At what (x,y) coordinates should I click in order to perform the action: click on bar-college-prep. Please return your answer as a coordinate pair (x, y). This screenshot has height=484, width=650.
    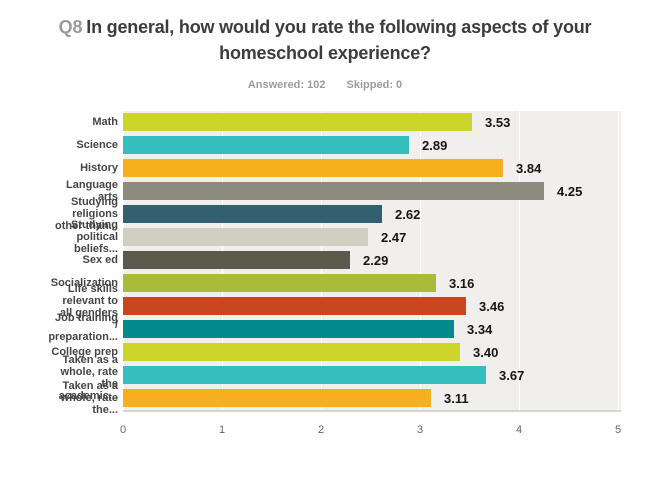
    Looking at the image, I should click on (291, 352).